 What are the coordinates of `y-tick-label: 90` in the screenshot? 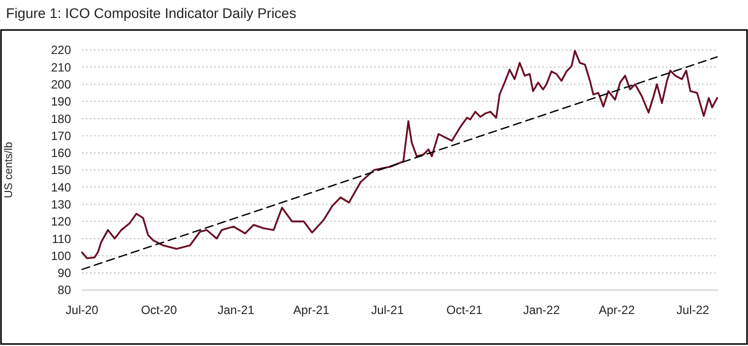 It's located at (65, 273).